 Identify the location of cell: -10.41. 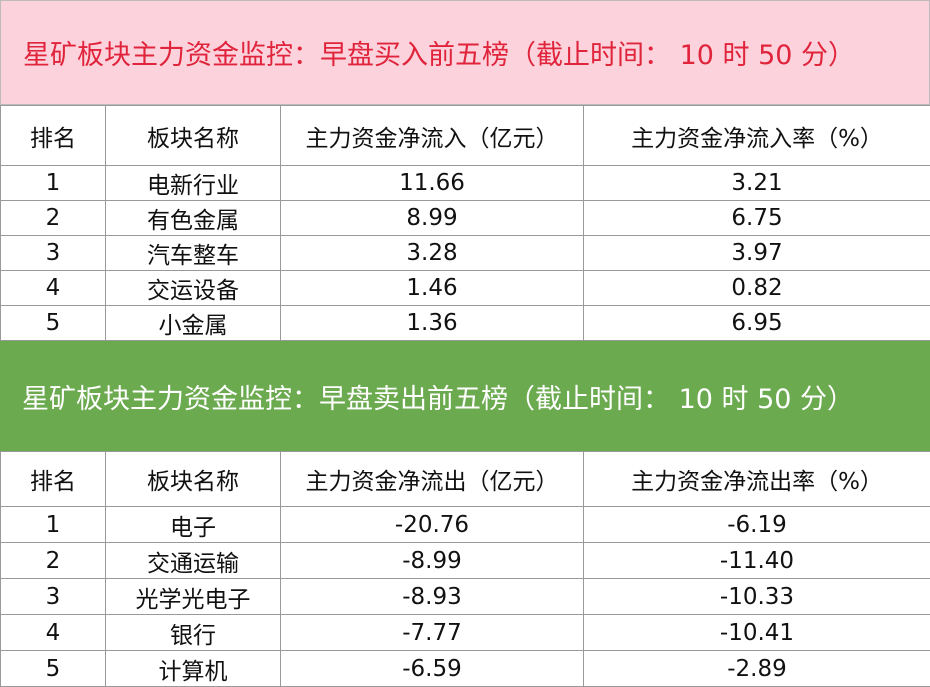
(757, 633).